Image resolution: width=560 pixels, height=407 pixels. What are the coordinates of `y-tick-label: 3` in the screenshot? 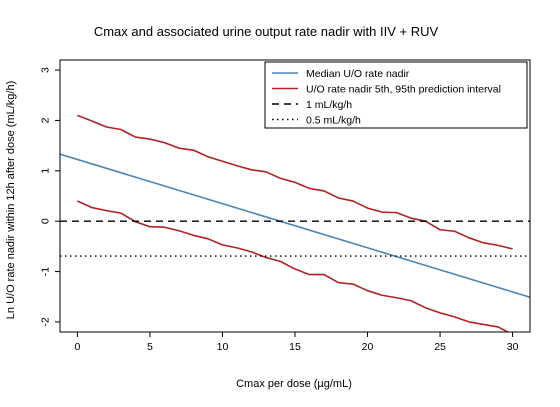 It's located at (46, 70).